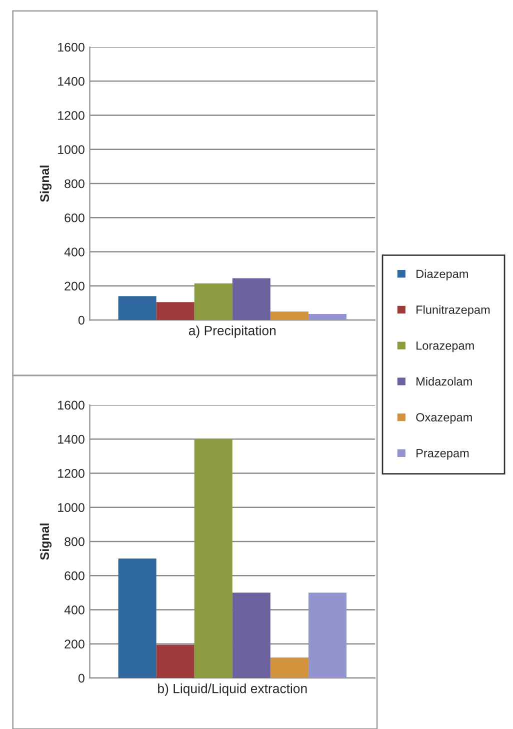 This screenshot has width=513, height=729. I want to click on legend-label: Prazepam, so click(442, 454).